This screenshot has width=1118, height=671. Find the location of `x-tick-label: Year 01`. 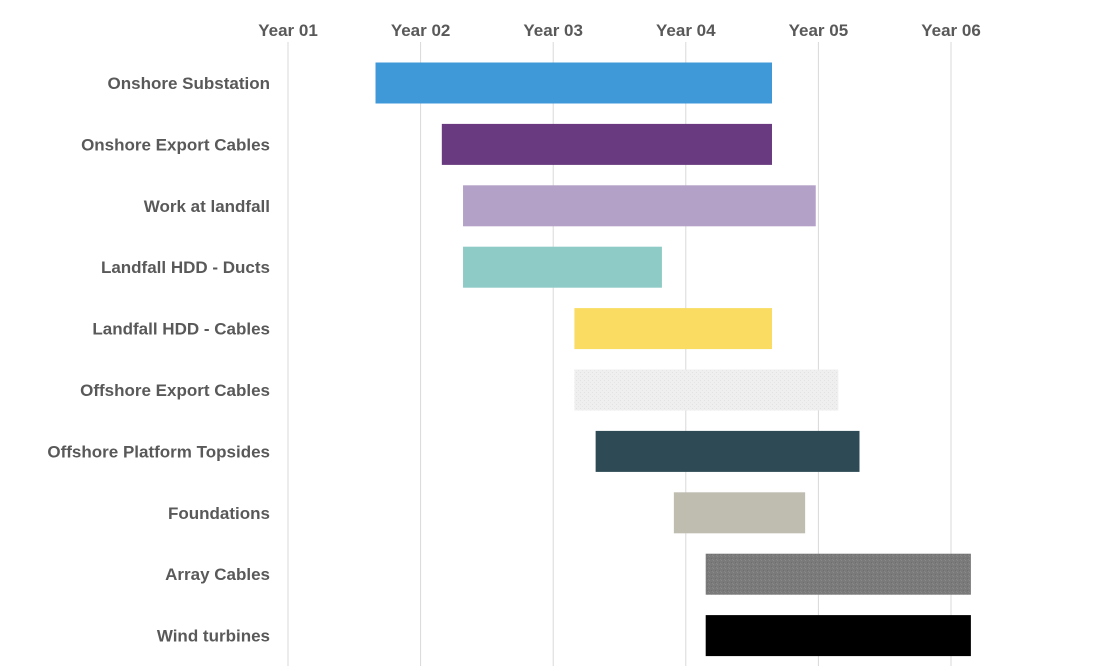

x-tick-label: Year 01 is located at coordinates (288, 30).